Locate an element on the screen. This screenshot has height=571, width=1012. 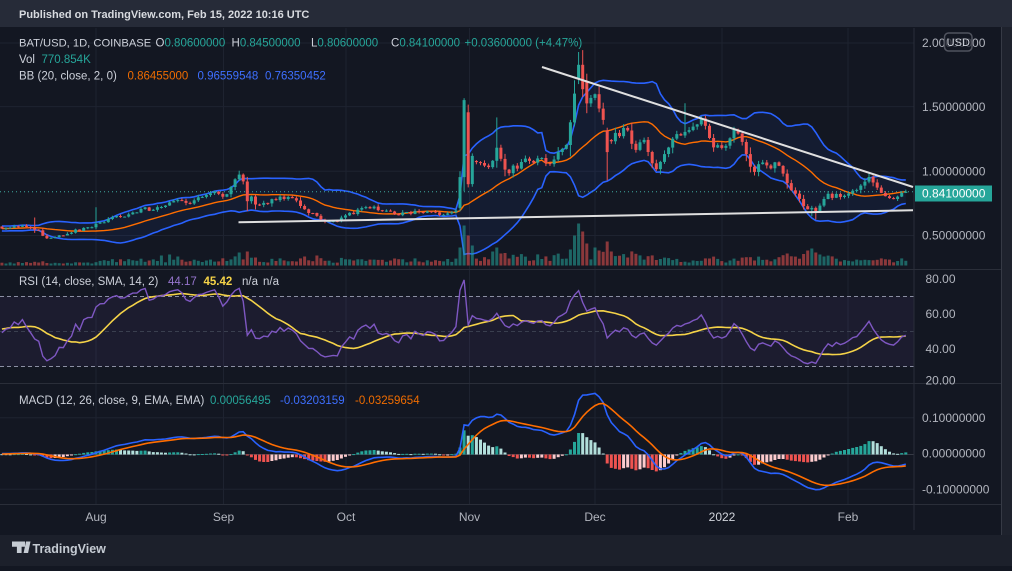
svg-text:MACD (12, 26, close, 9, EMA, E: MACD (12, 26, close, 9, EMA, EMA) is located at coordinates (112, 401).